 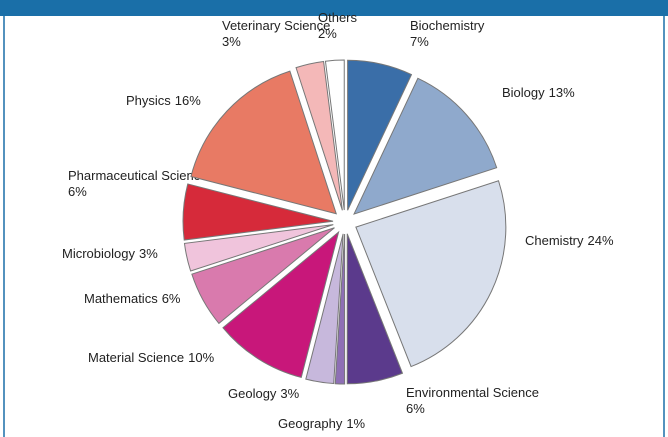 What do you see at coordinates (327, 33) in the screenshot?
I see `slice-label-value: 2%` at bounding box center [327, 33].